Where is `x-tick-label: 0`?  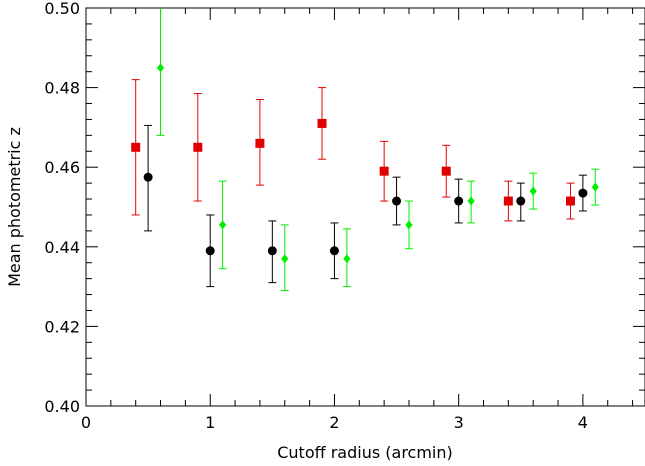
x-tick-label: 0 is located at coordinates (86, 422).